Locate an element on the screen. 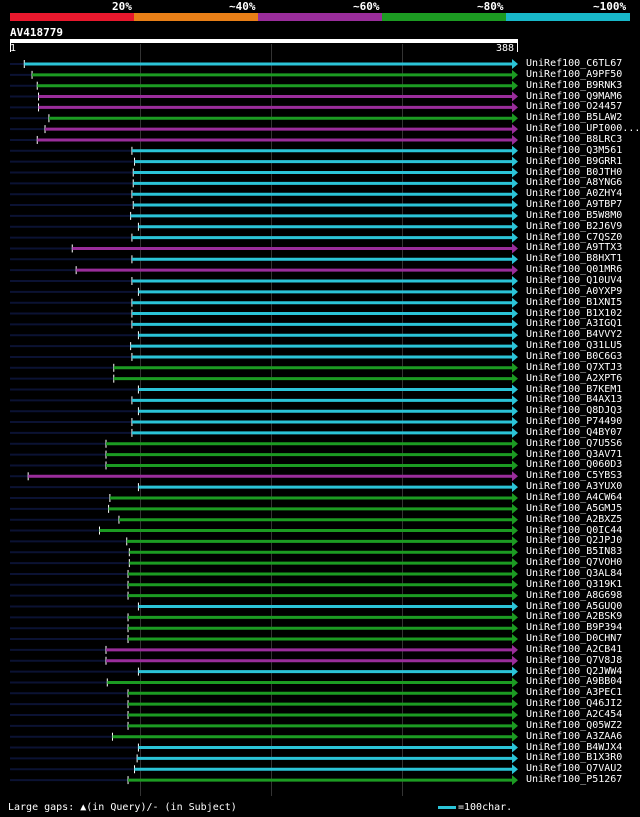 This screenshot has height=817, width=640. hit-label: UniRef100_B2J6V9 is located at coordinates (574, 226).